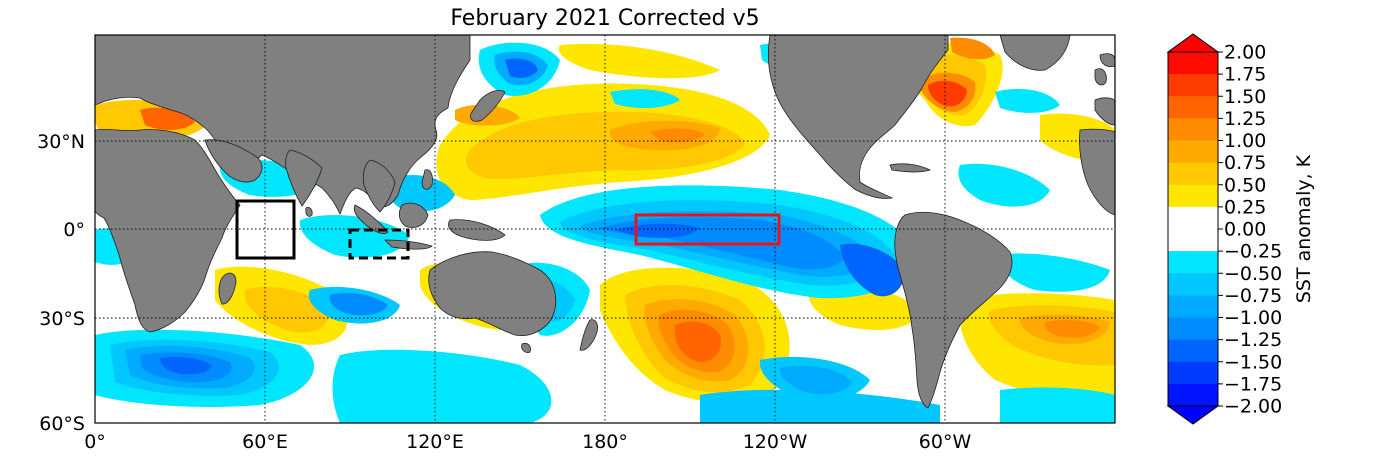 The width and height of the screenshot is (1381, 459). I want to click on land-sumatra, so click(371, 219).